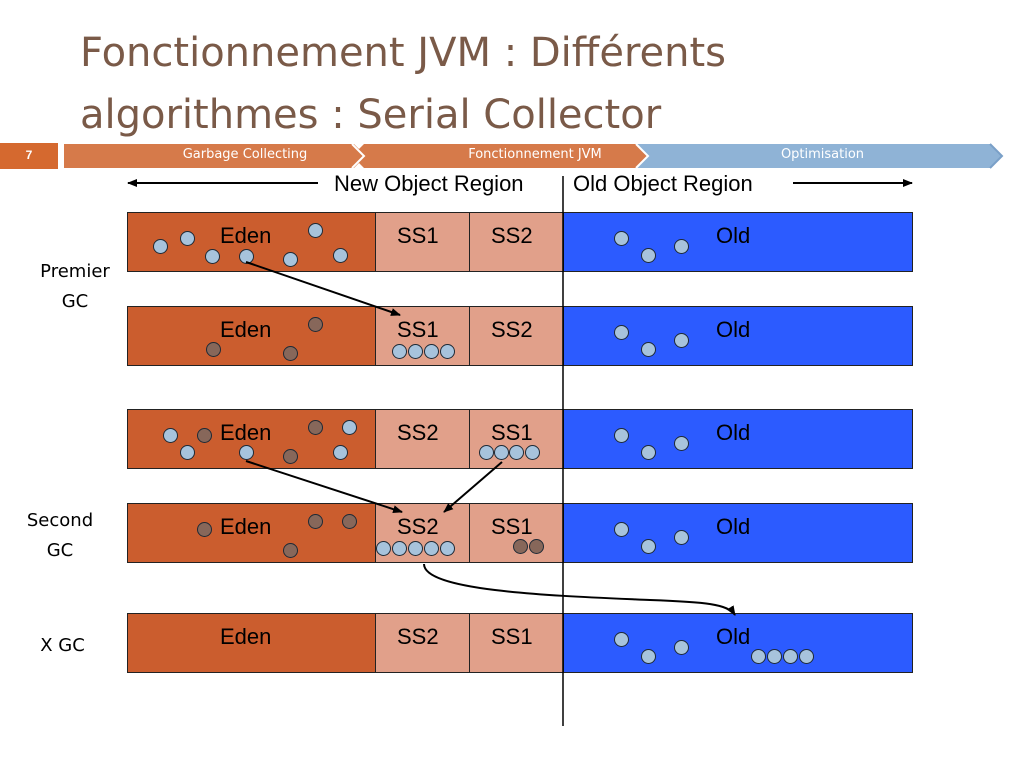  I want to click on heap-row-before-first-gc: Eden SS1 SS2 Old, so click(520, 242).